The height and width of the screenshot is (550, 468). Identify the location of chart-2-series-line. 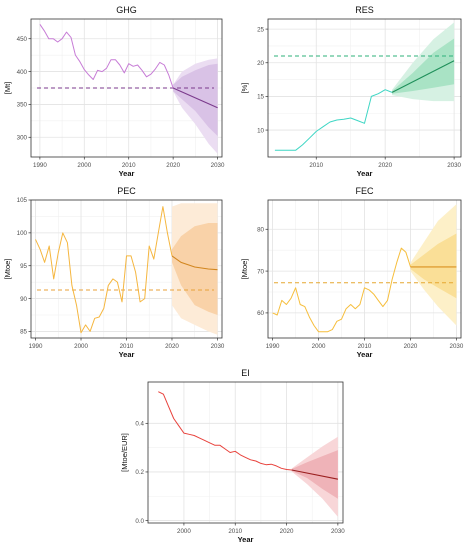
(104, 270).